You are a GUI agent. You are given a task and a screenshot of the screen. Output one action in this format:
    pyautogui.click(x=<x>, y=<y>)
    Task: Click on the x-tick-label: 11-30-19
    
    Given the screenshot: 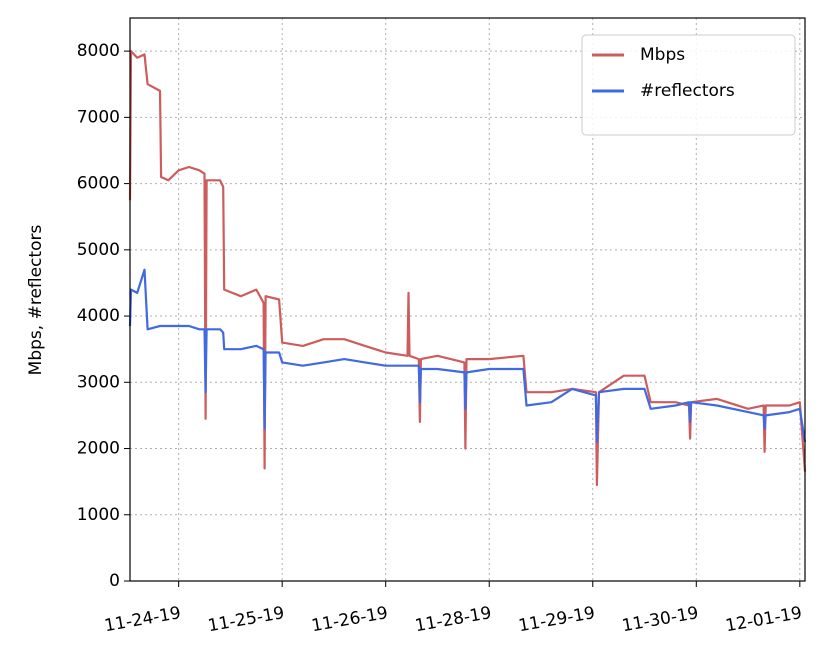 What is the action you would take?
    pyautogui.click(x=660, y=619)
    